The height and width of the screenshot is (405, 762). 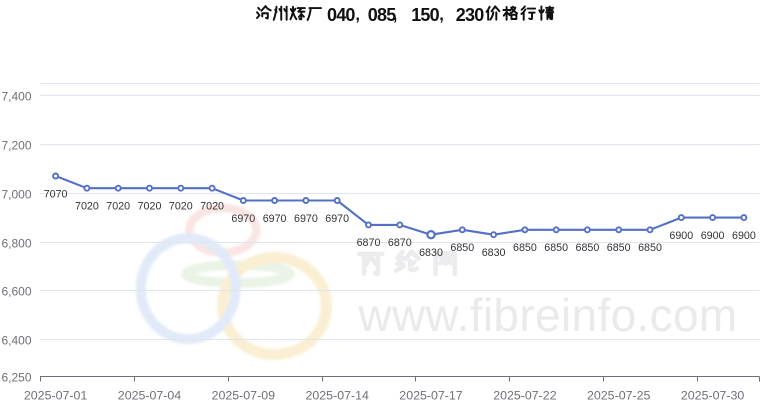 What do you see at coordinates (337, 395) in the screenshot?
I see `svg-text: 2025-07-14` at bounding box center [337, 395].